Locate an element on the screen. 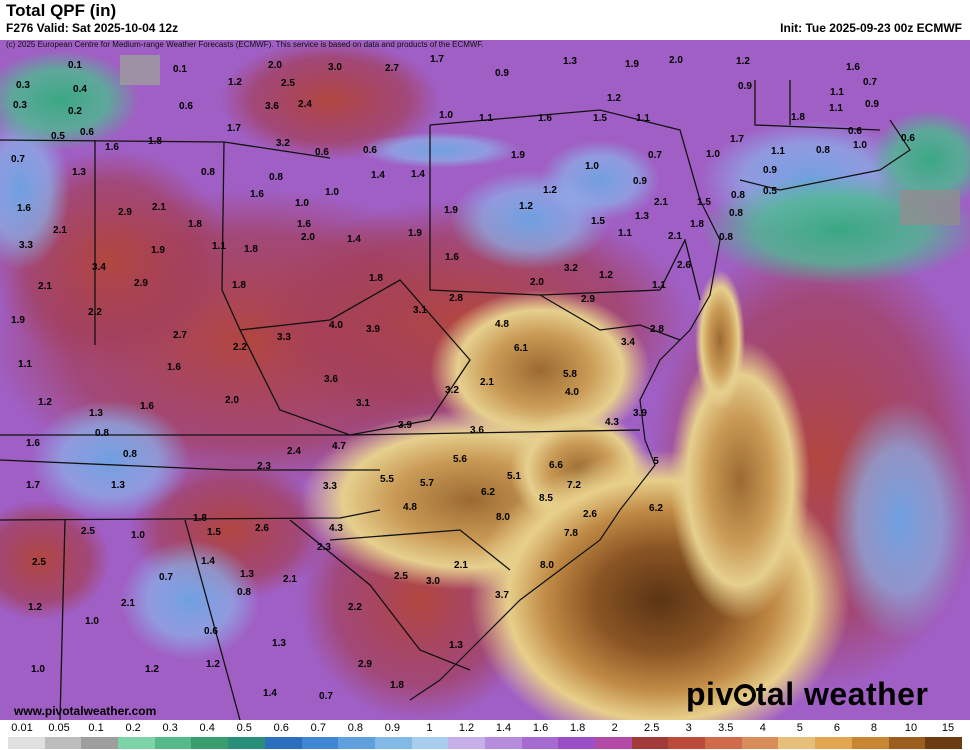  legend-tick-label: 0.01 is located at coordinates (22, 728).